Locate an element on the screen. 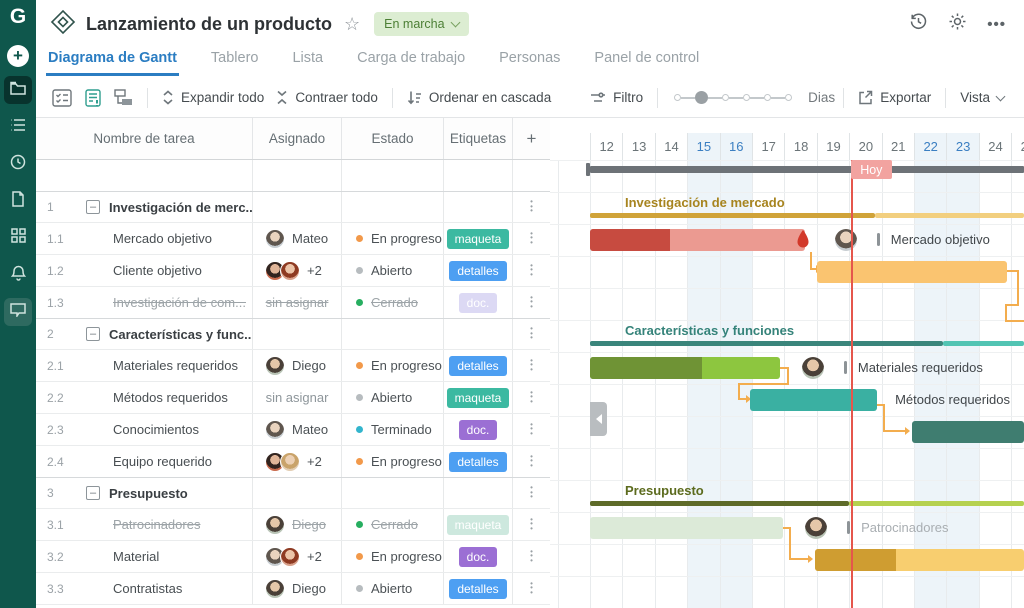  zoom-slider is located at coordinates (733, 97).